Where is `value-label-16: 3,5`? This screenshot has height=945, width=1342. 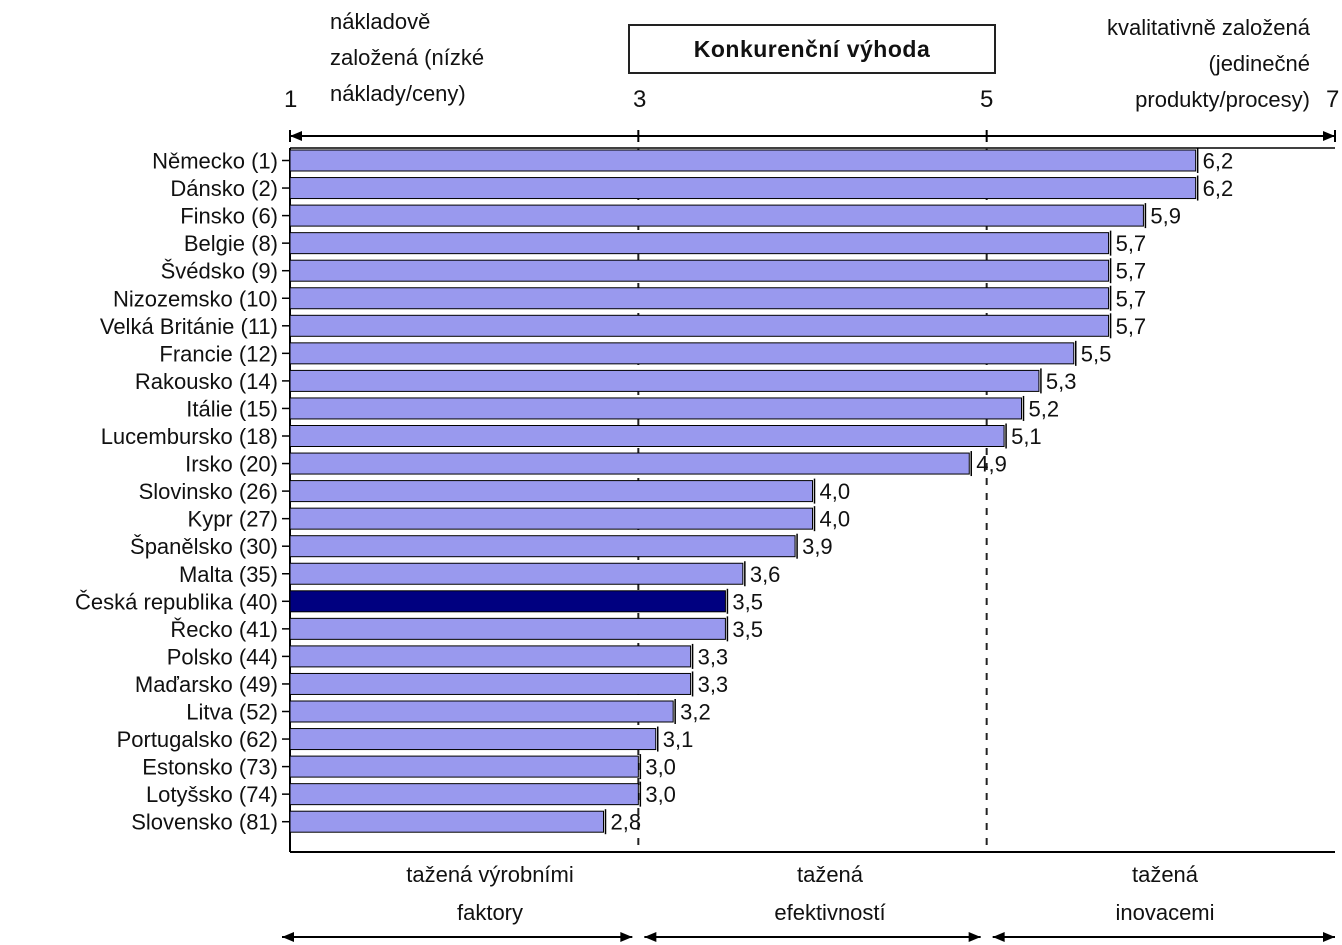 value-label-16: 3,5 is located at coordinates (747, 601).